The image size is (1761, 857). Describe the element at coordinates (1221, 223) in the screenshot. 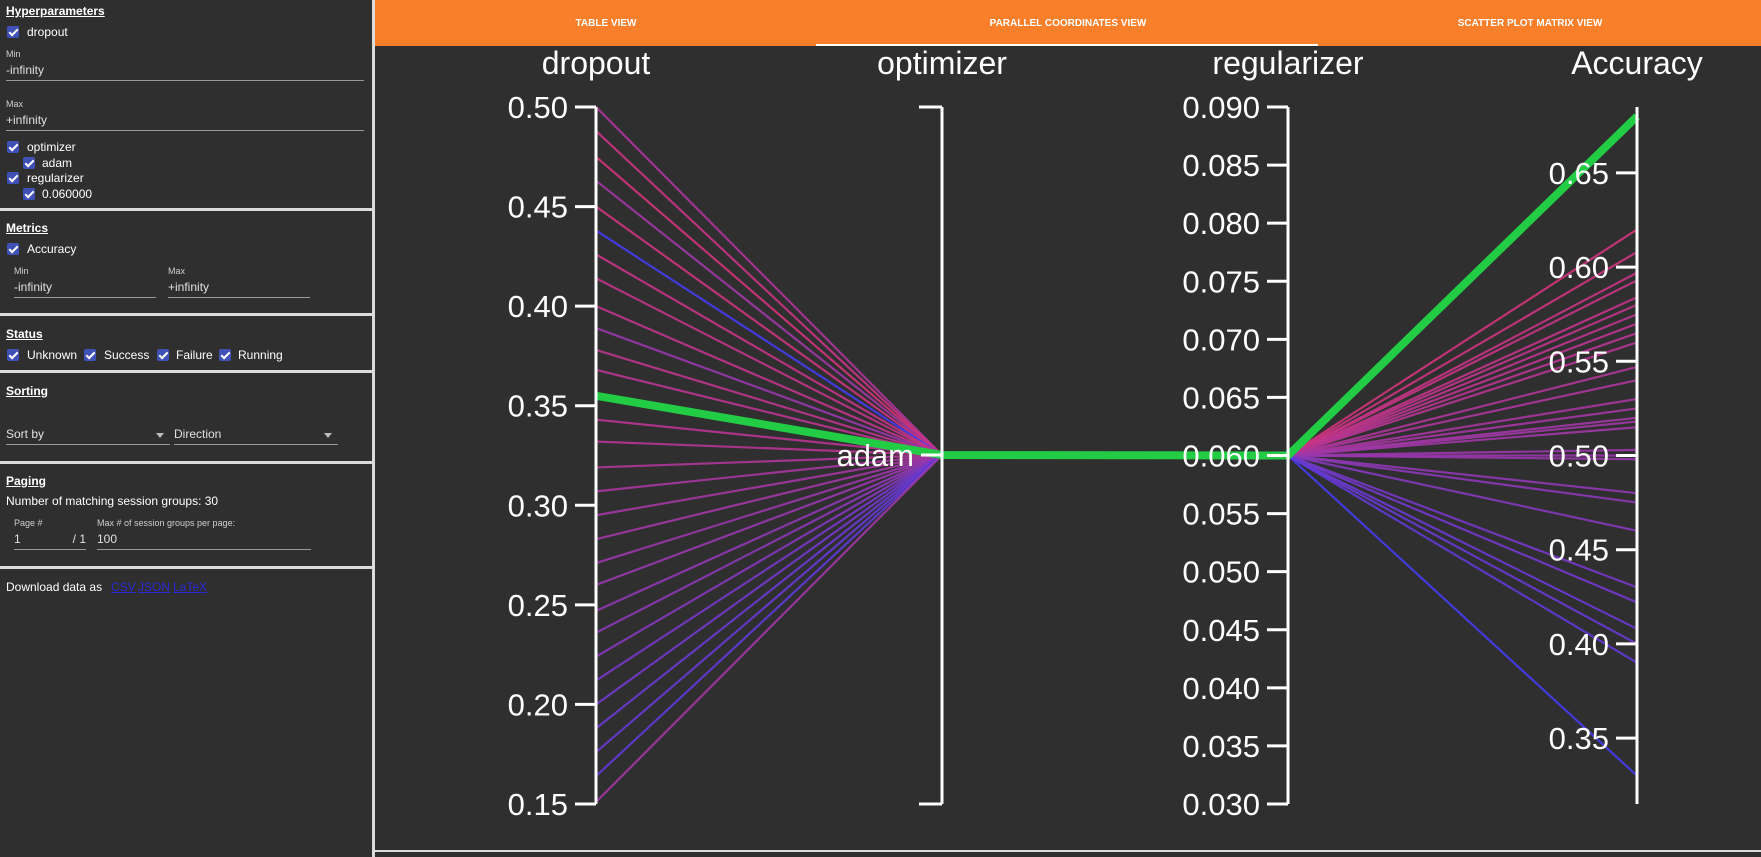

I see `tick-label: 0.080` at that location.